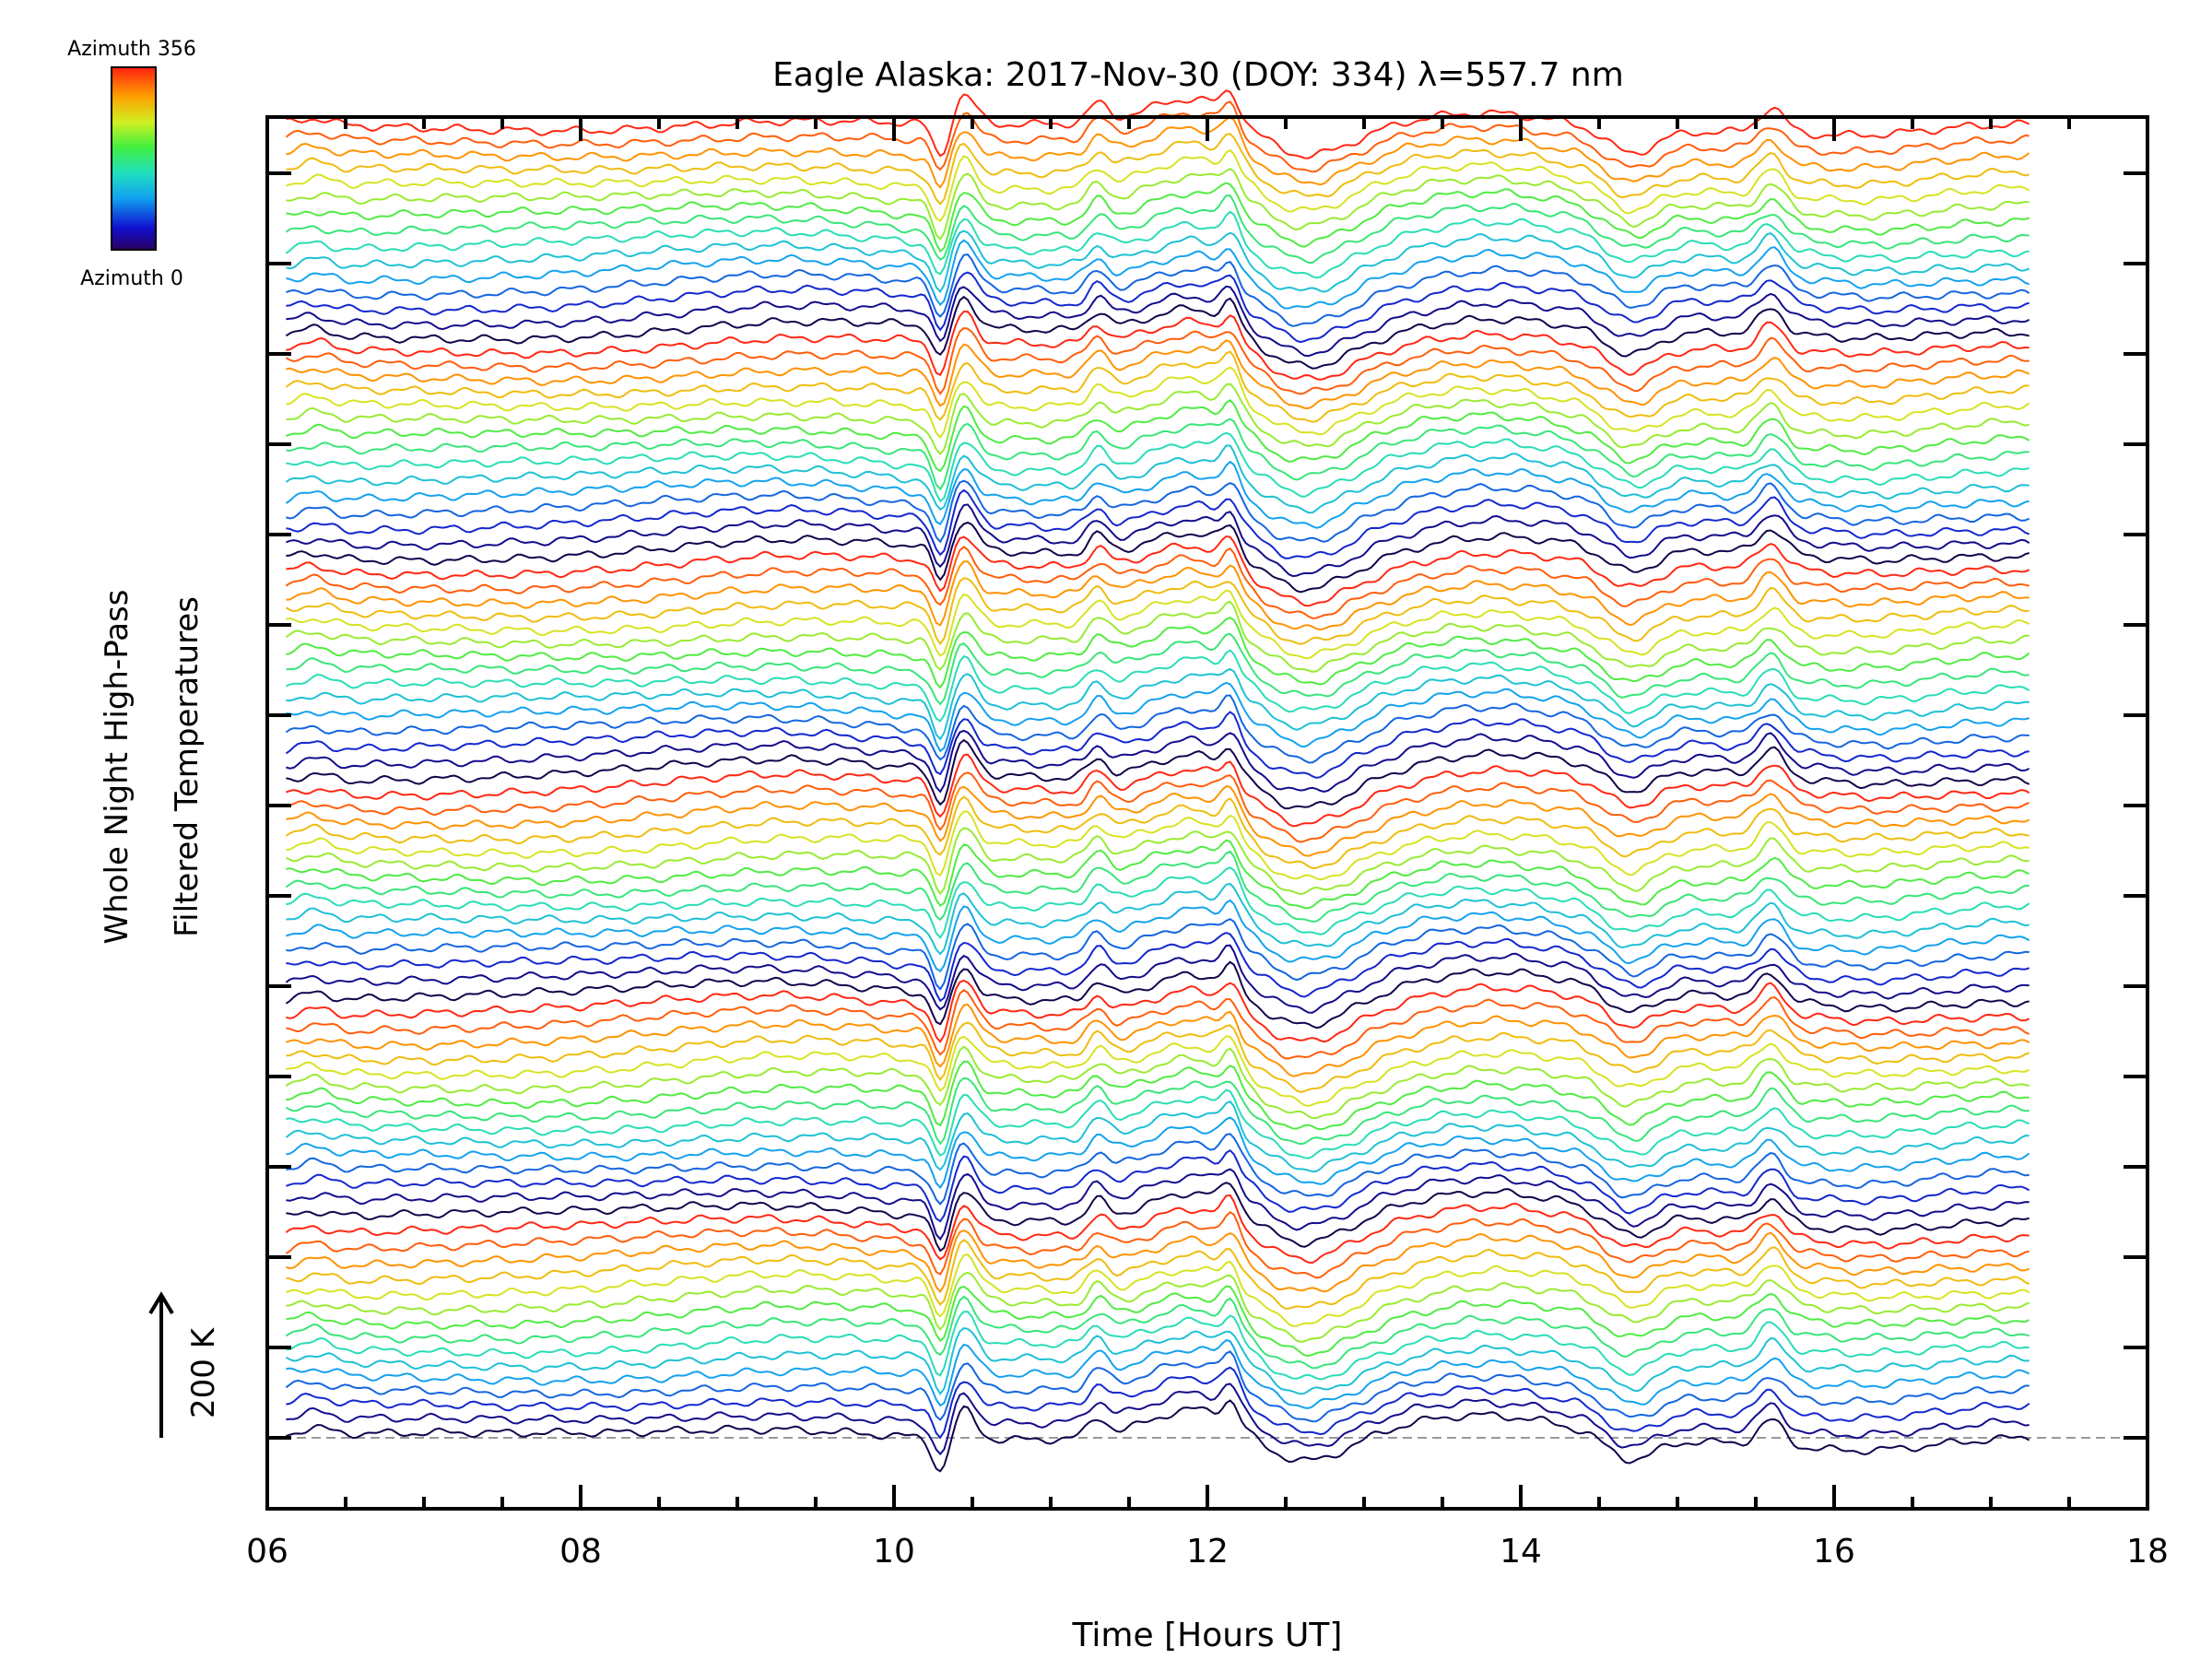  Describe the element at coordinates (1834, 1552) in the screenshot. I see `x-tick-label: 16` at that location.